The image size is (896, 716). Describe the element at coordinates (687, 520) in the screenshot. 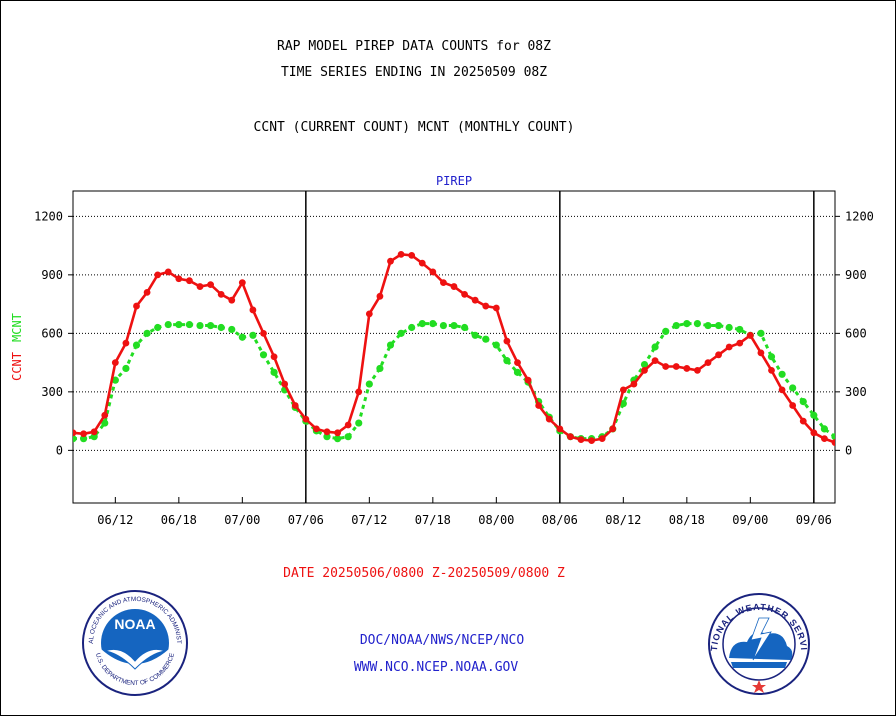

I see `x-tick-label: 08/18` at that location.